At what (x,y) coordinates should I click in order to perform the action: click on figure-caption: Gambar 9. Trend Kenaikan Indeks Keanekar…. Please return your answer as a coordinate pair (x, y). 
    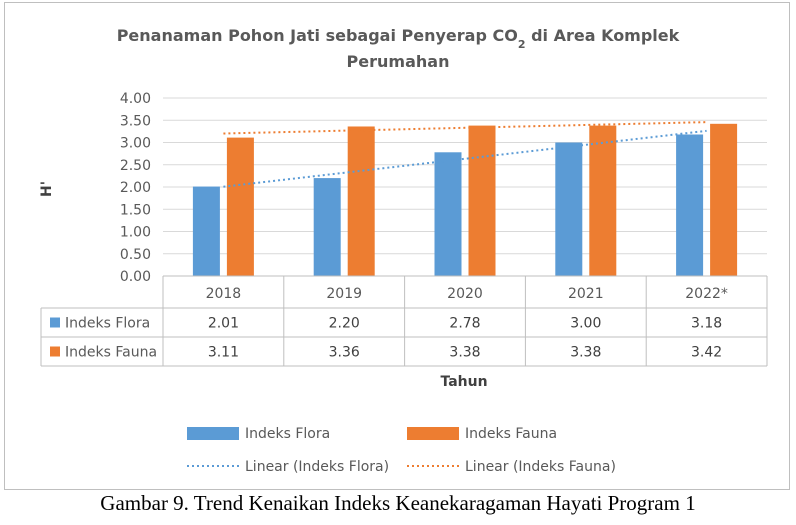
    Looking at the image, I should click on (398, 503).